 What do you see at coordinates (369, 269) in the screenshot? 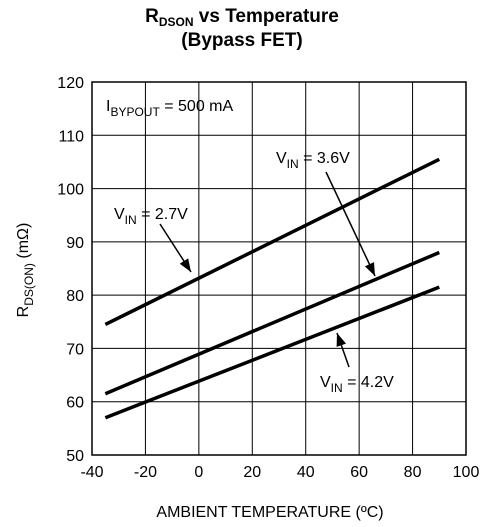
I see `arrow-3-6v-arrowhead` at bounding box center [369, 269].